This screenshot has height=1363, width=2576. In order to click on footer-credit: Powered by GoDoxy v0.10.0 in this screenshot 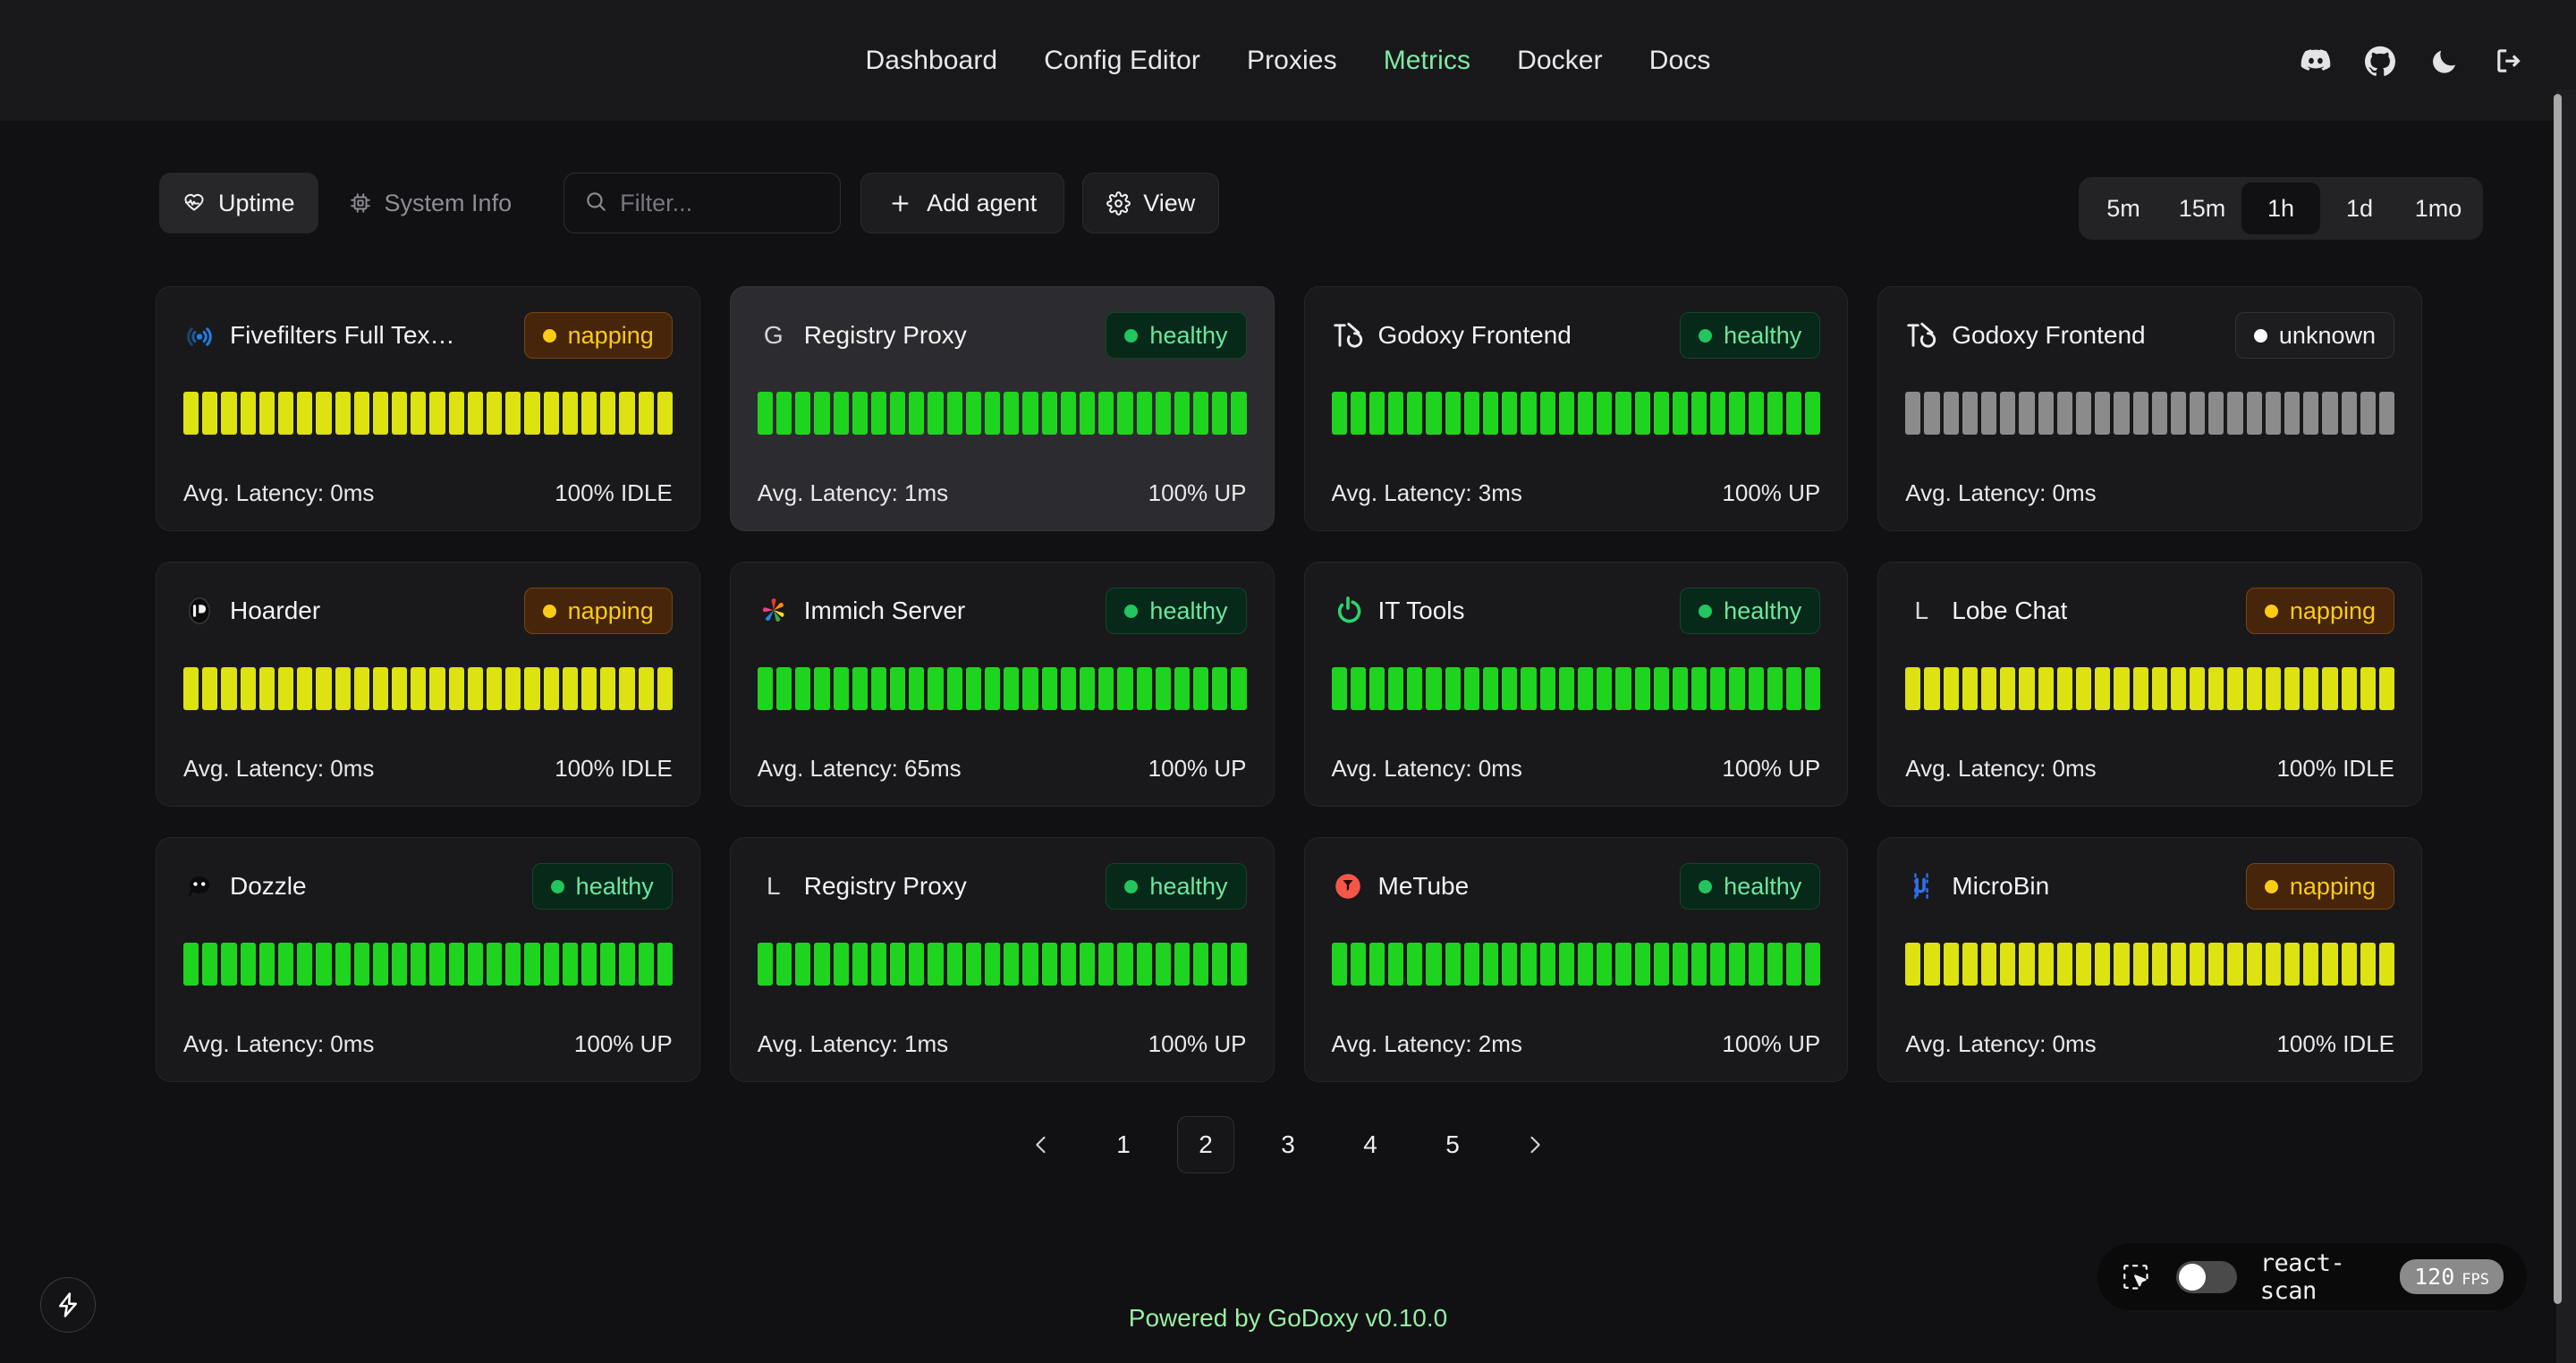, I will do `click(1288, 1318)`.